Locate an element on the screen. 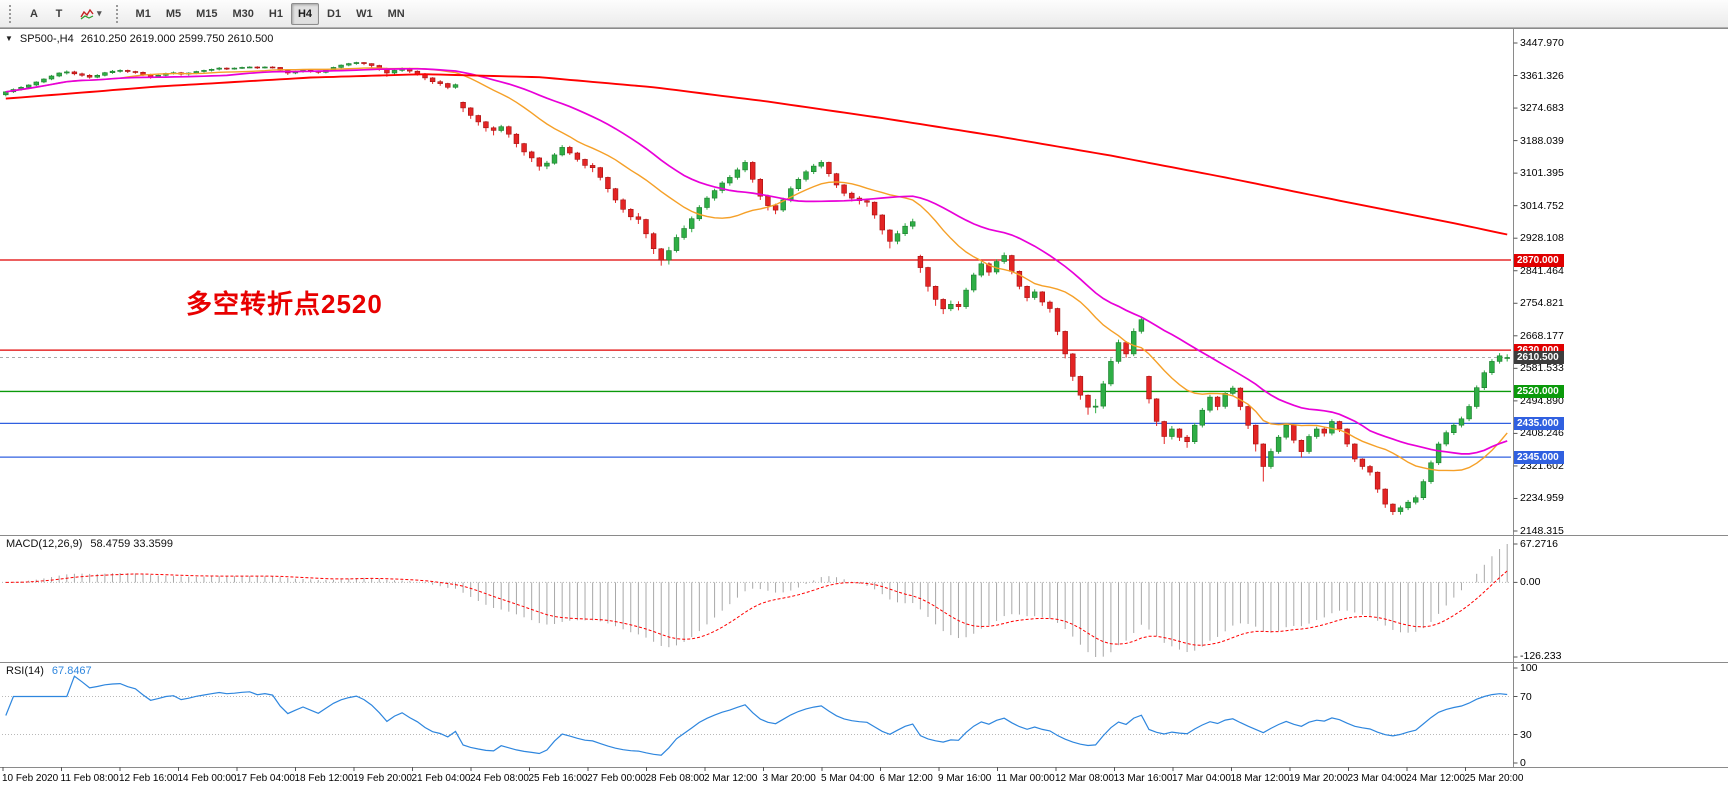 The image size is (1728, 790). timeframe-mn-button: MN is located at coordinates (396, 14).